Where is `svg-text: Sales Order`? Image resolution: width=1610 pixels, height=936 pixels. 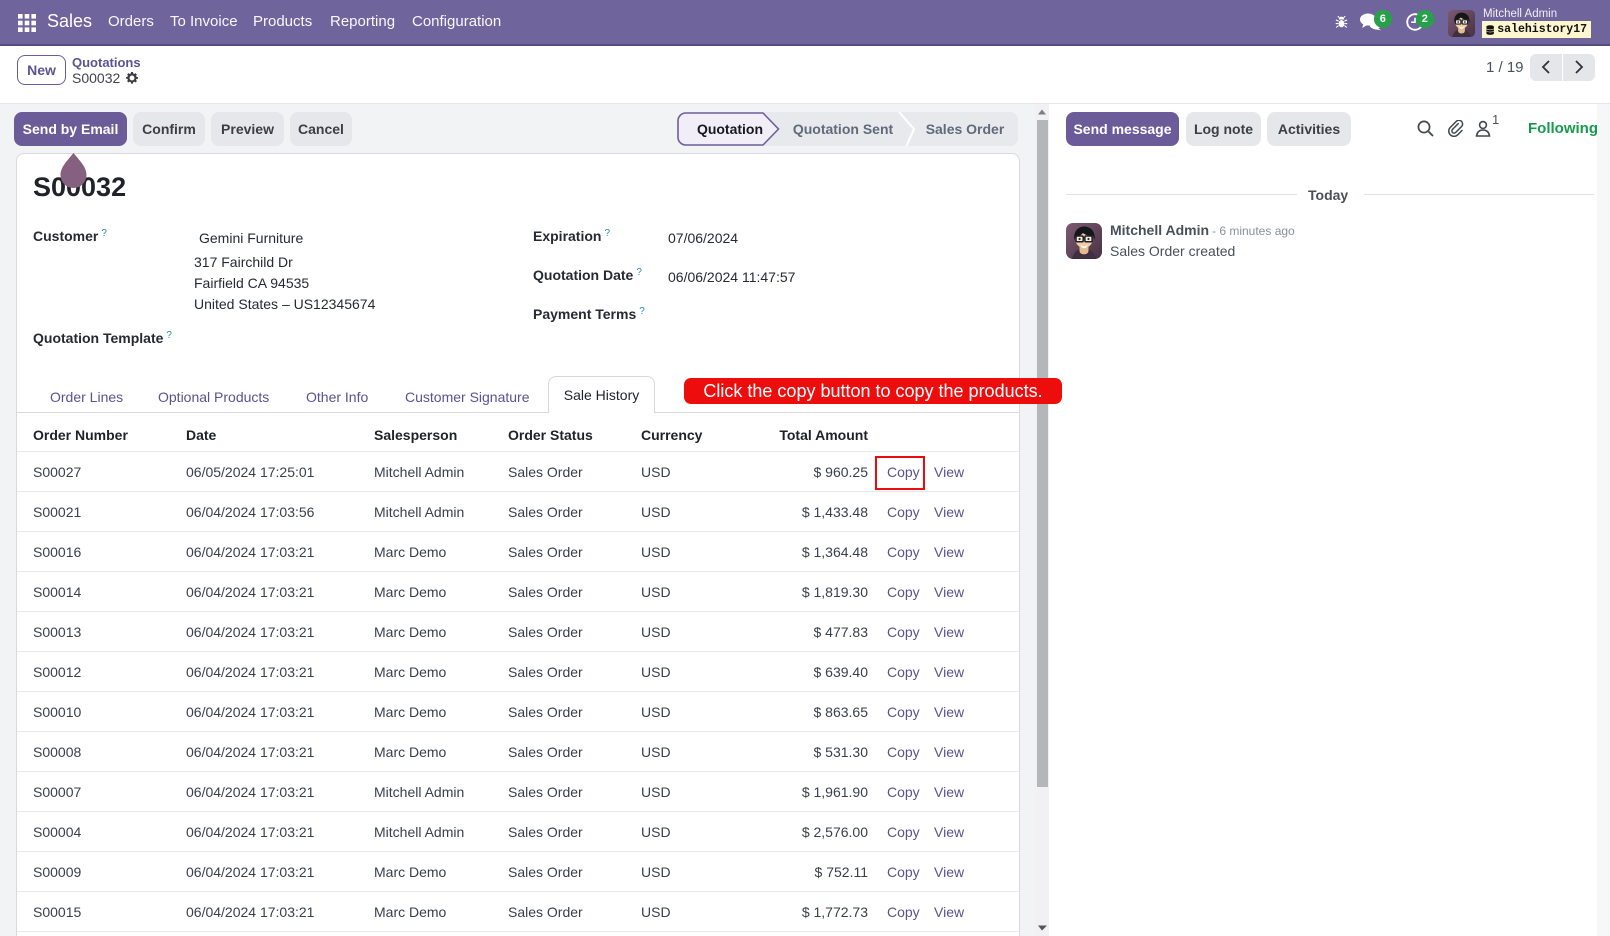 svg-text: Sales Order is located at coordinates (965, 129).